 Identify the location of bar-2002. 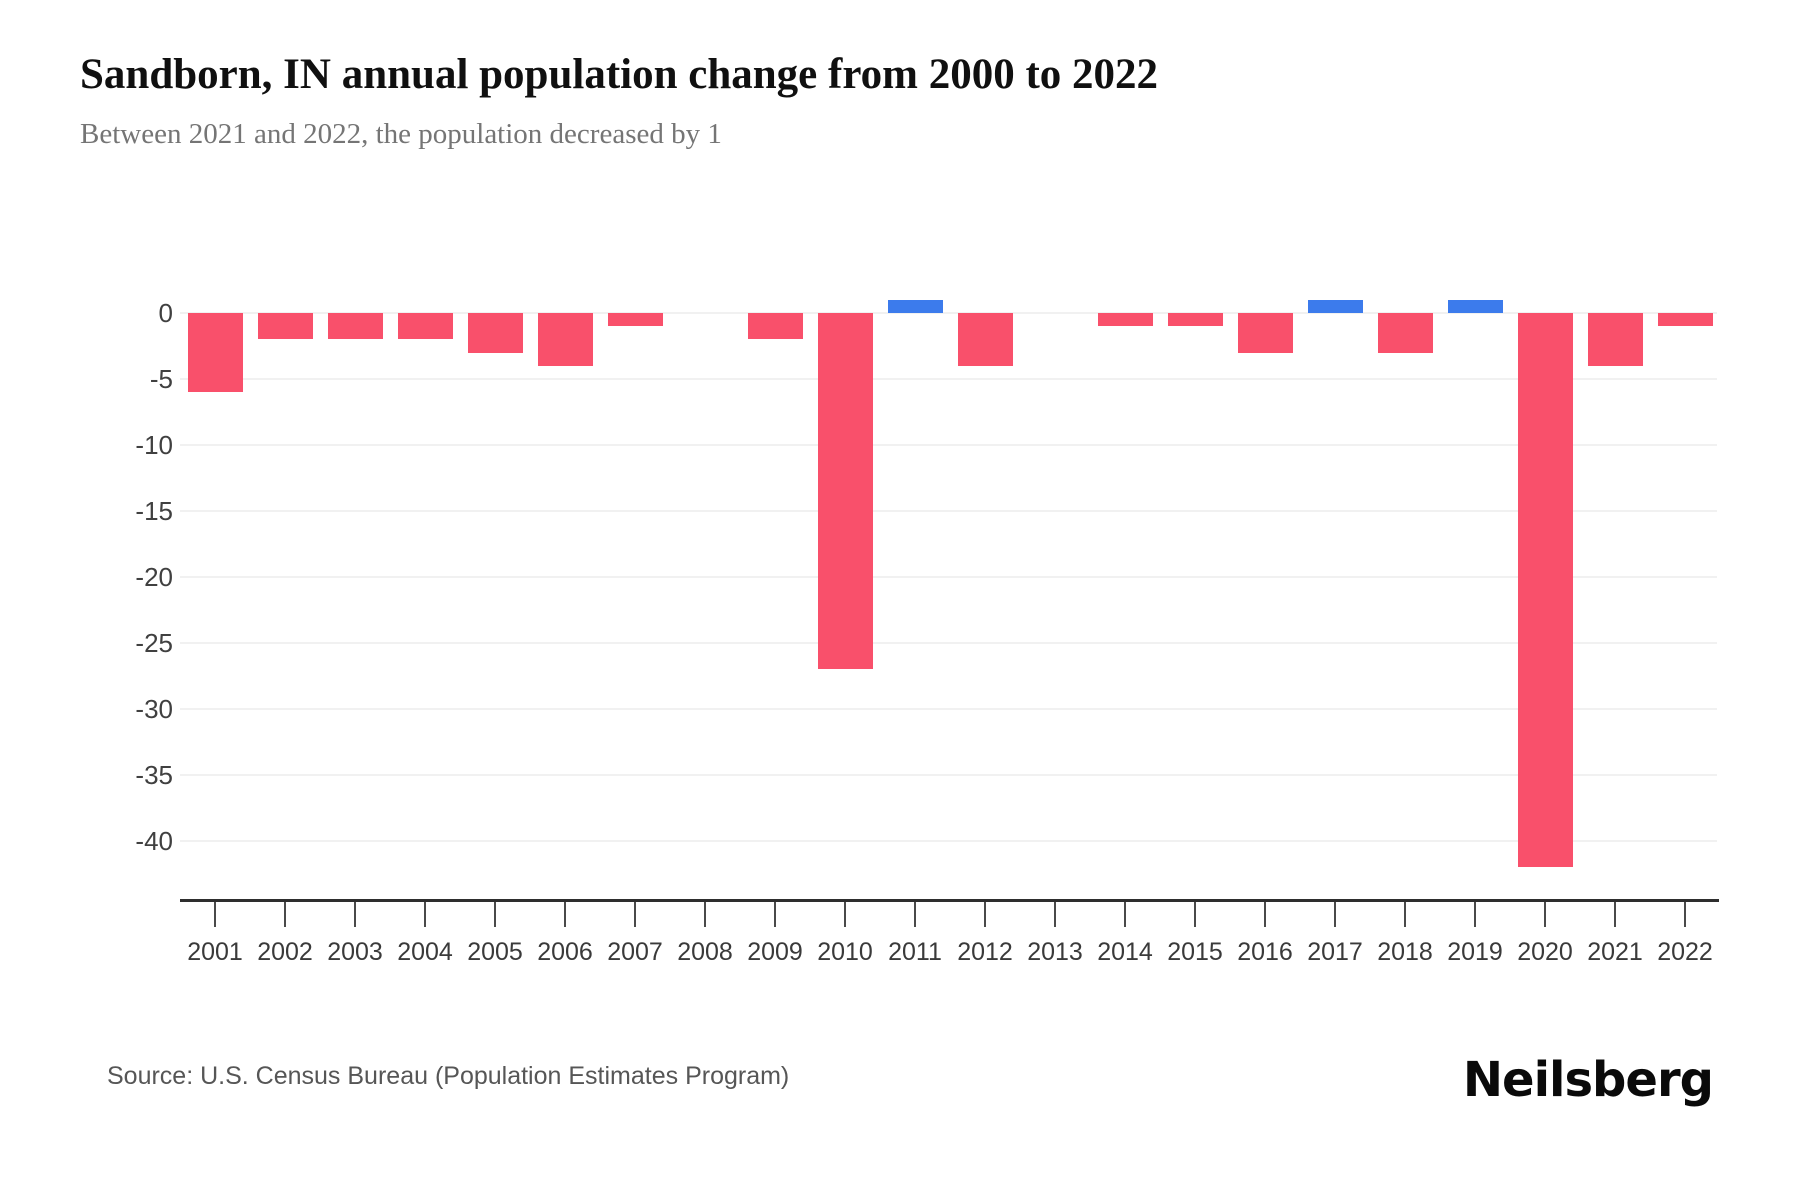
(285, 326).